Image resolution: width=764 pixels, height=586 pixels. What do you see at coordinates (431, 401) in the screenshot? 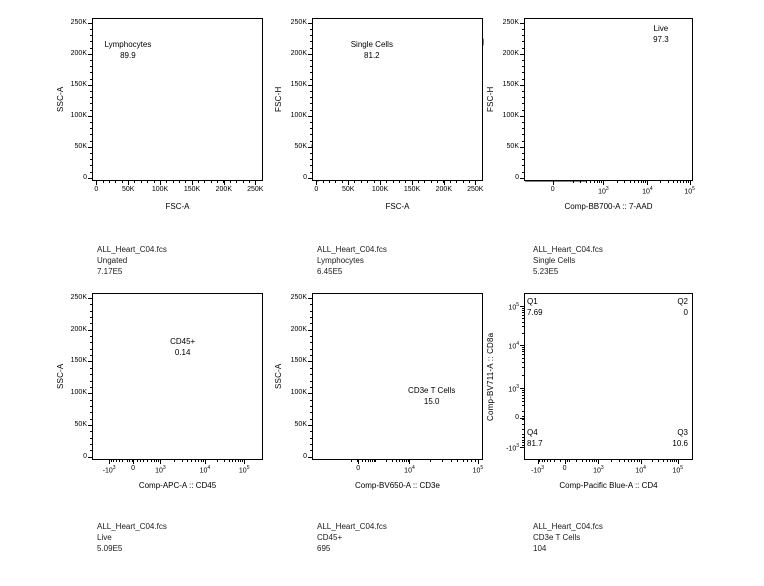
I see `gate-percent: 15.0` at bounding box center [431, 401].